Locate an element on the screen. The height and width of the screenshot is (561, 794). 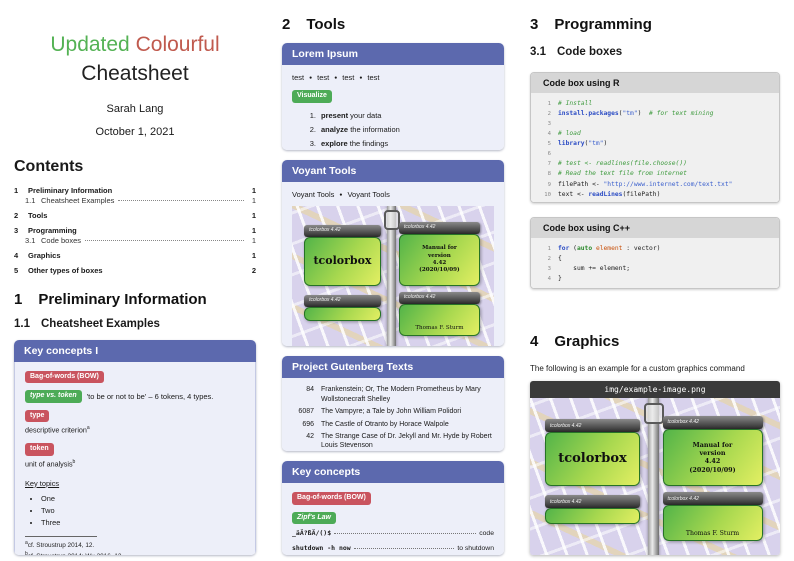
code-content: # load is located at coordinates (569, 134).